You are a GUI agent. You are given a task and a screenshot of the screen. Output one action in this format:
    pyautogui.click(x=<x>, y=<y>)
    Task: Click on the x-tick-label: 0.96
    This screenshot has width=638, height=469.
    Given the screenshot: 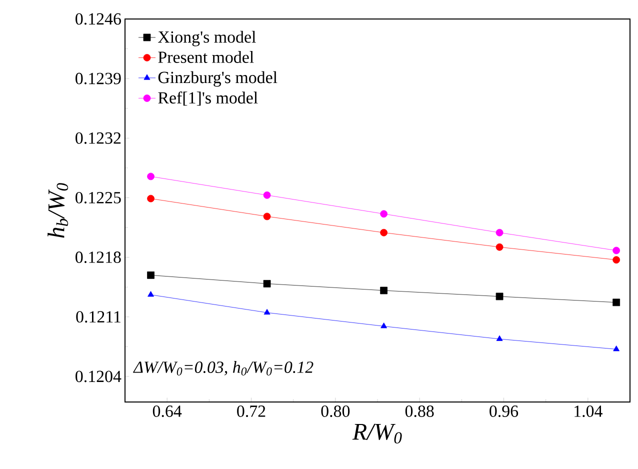 What is the action you would take?
    pyautogui.click(x=504, y=411)
    